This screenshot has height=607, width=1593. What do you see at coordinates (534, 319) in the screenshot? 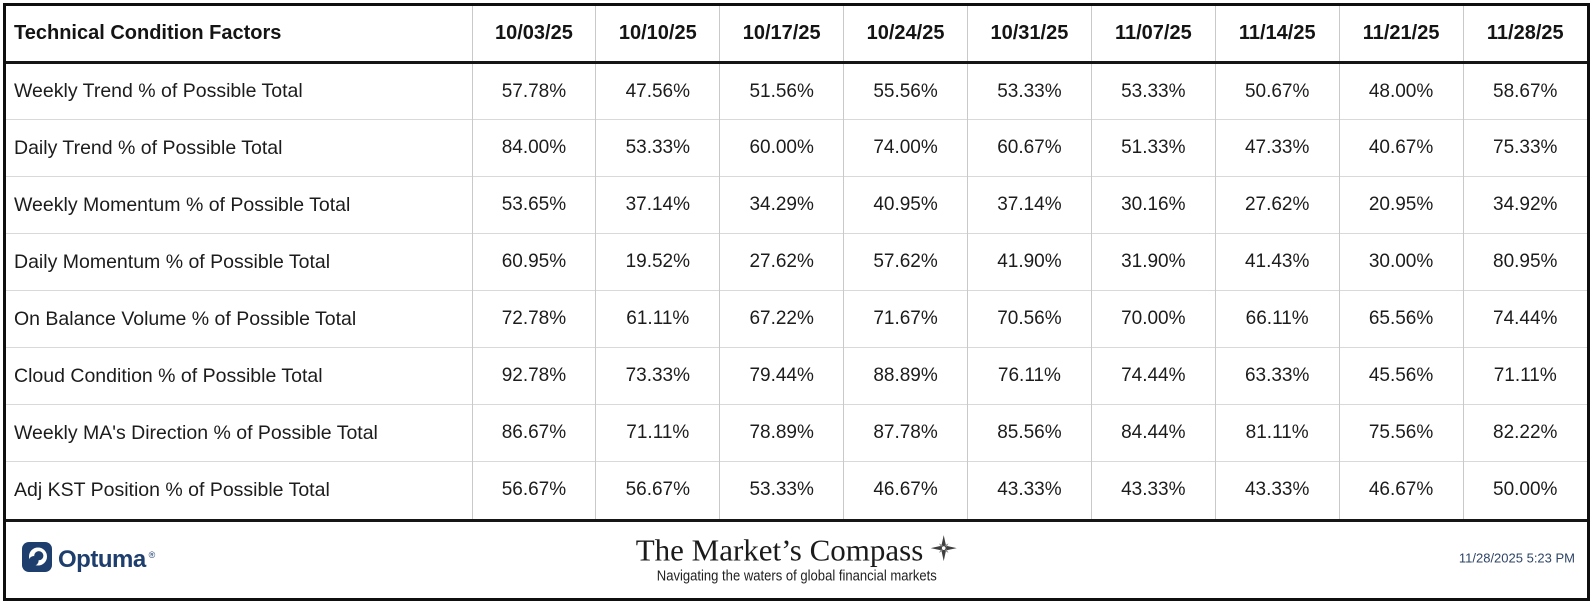
I see `factor-value: 72.78%` at bounding box center [534, 319].